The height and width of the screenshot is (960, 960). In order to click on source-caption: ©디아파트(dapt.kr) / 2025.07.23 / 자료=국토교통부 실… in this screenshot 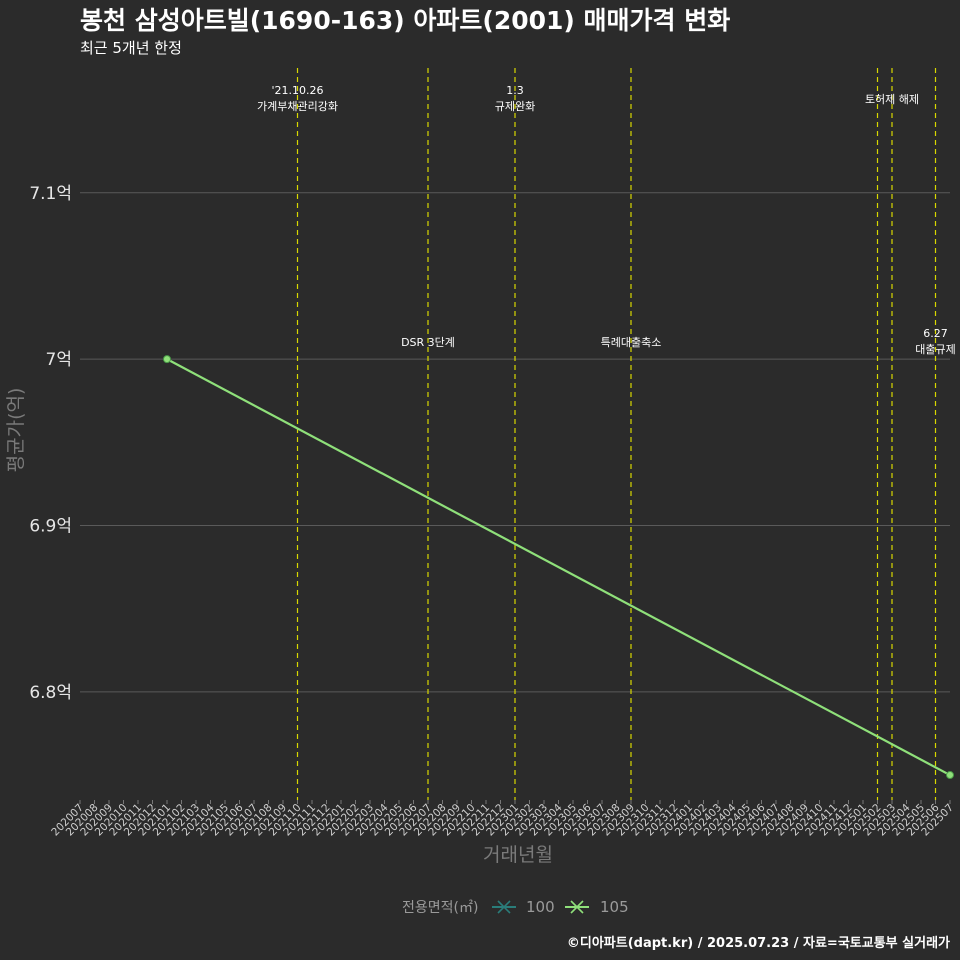, I will do `click(758, 943)`.